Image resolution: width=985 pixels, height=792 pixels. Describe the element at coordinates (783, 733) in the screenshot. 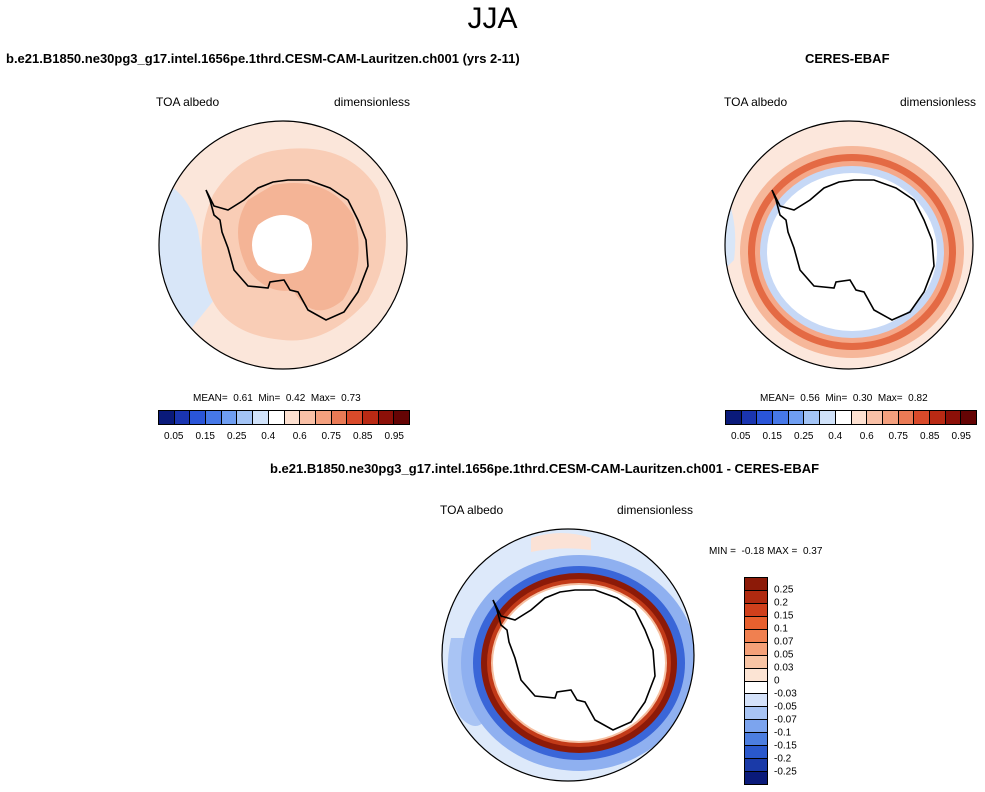

I see `colorbar-tick-label: -0.1` at that location.